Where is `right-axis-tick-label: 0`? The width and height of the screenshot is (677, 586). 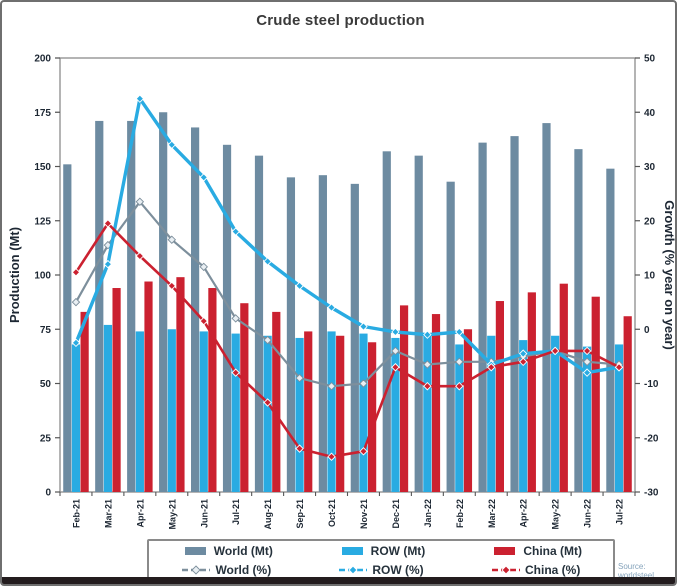
right-axis-tick-label: 0 is located at coordinates (647, 330).